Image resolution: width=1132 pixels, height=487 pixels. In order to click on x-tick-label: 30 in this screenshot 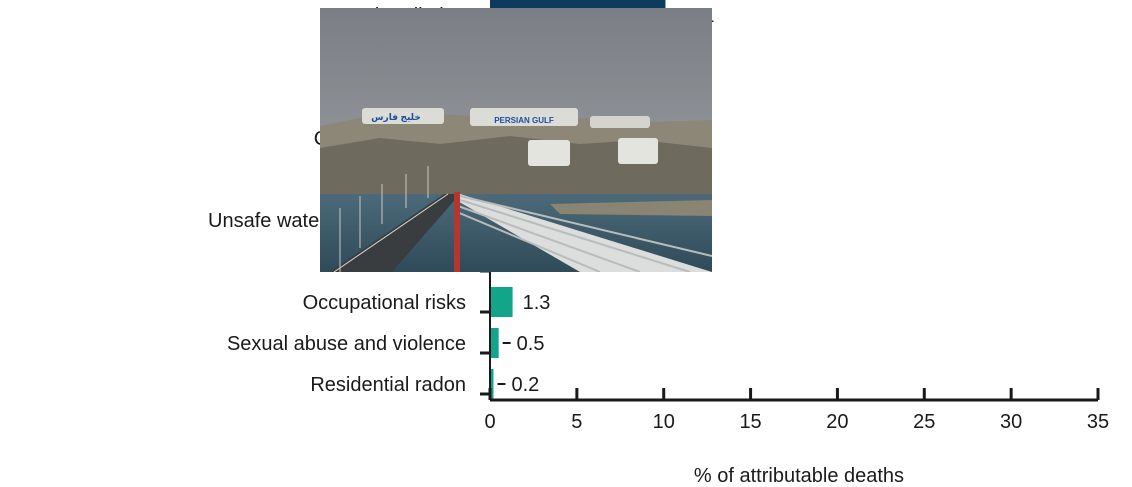, I will do `click(1011, 422)`.